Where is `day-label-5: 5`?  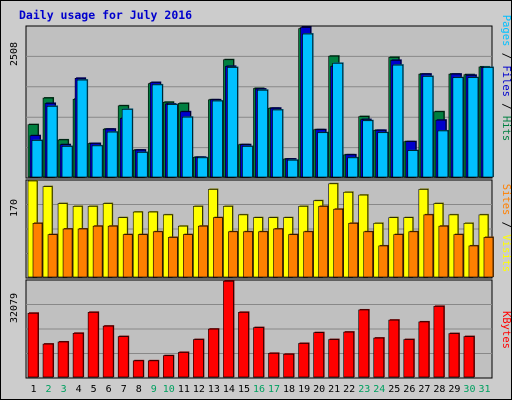
day-label-5: 5 is located at coordinates (94, 389).